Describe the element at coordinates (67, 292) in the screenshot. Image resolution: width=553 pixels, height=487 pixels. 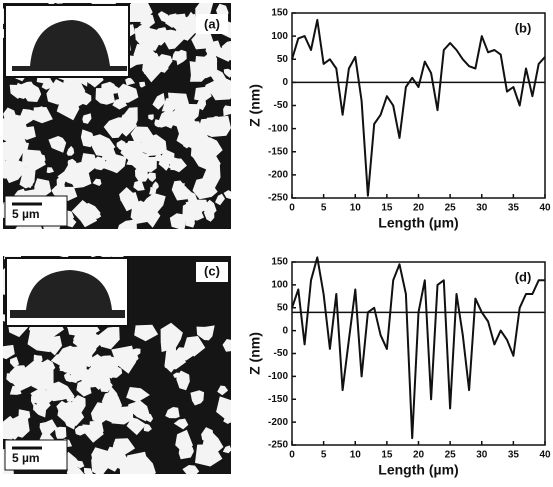
I see `droplet-inset` at that location.